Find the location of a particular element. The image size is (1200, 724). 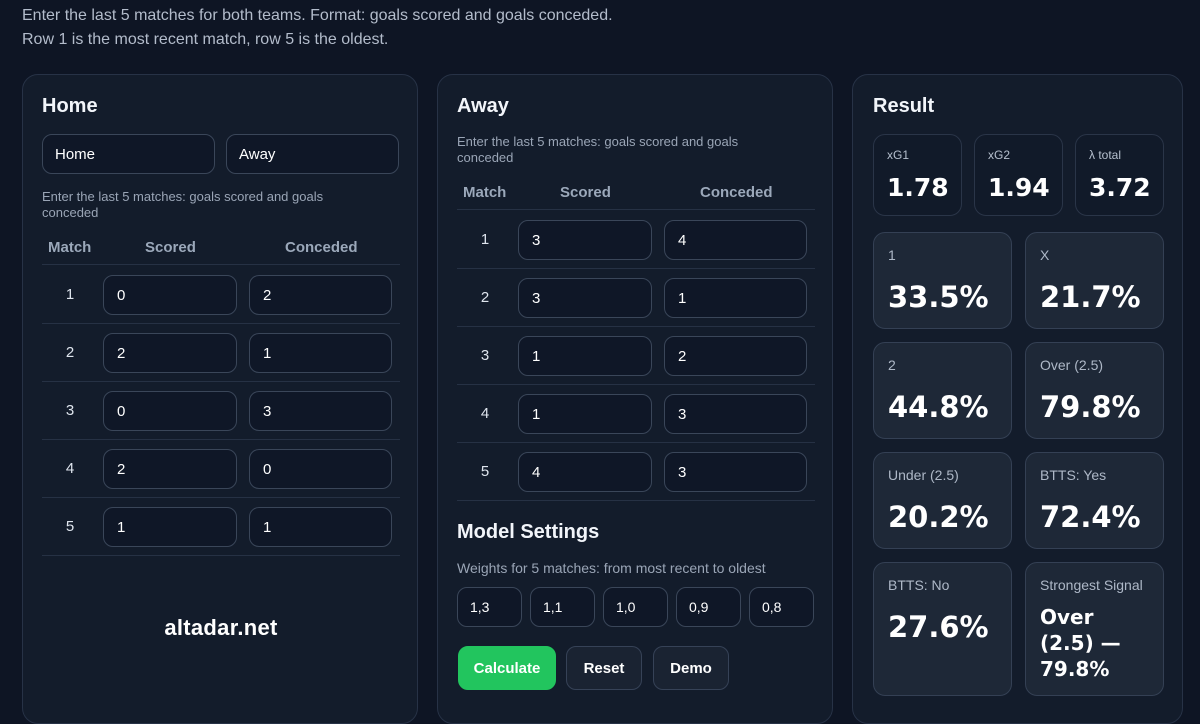

result-title: Result is located at coordinates (904, 106).